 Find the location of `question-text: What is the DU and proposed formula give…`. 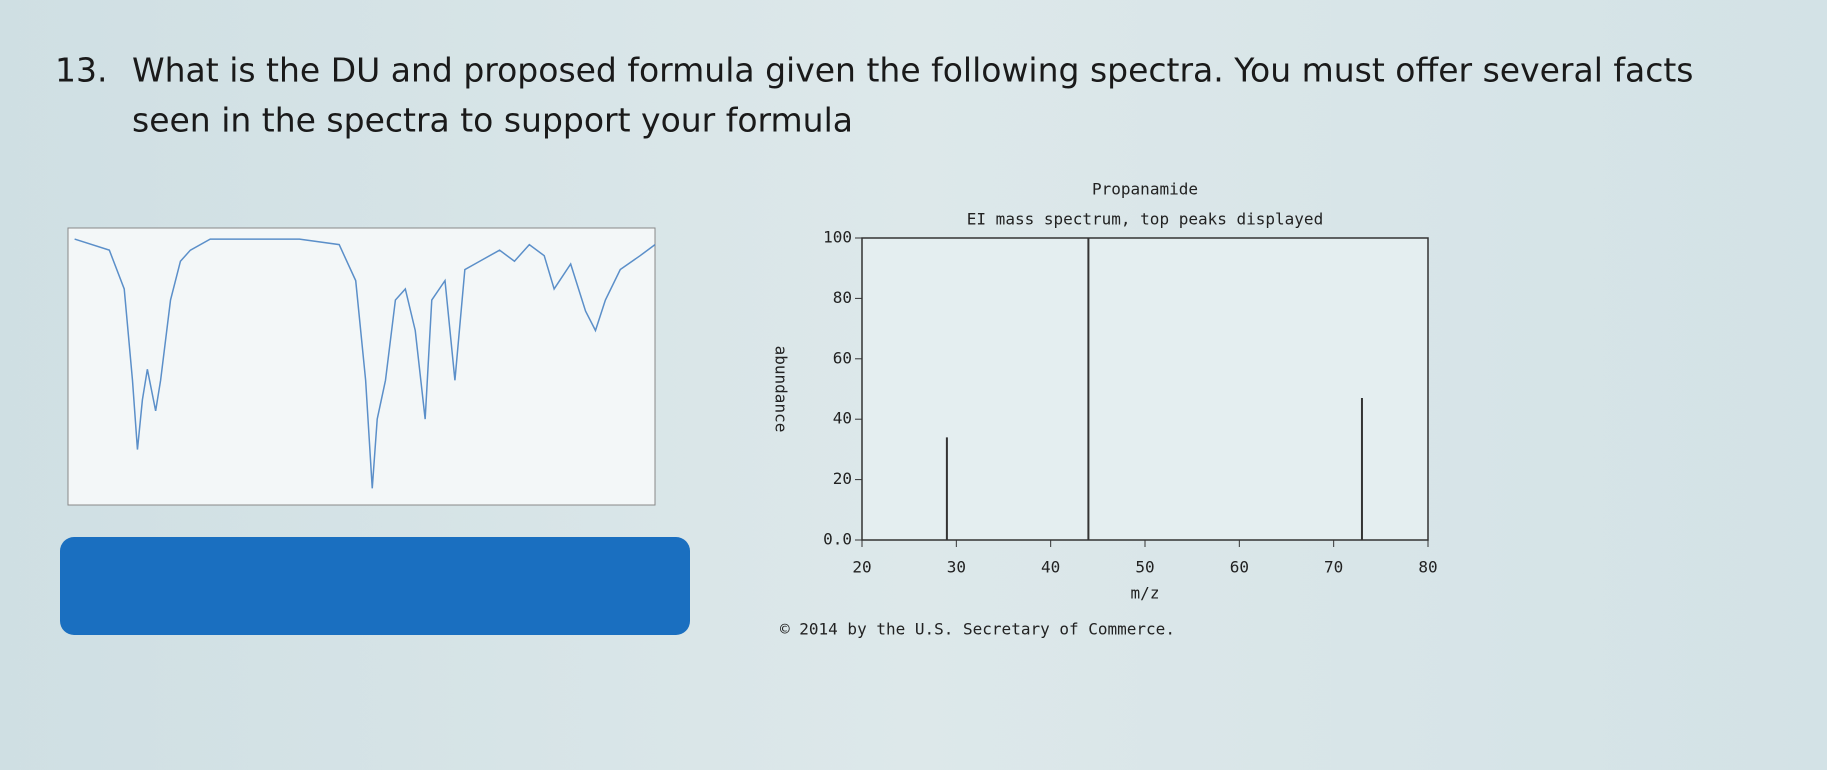

question-text: What is the DU and proposed formula give… is located at coordinates (912, 70).